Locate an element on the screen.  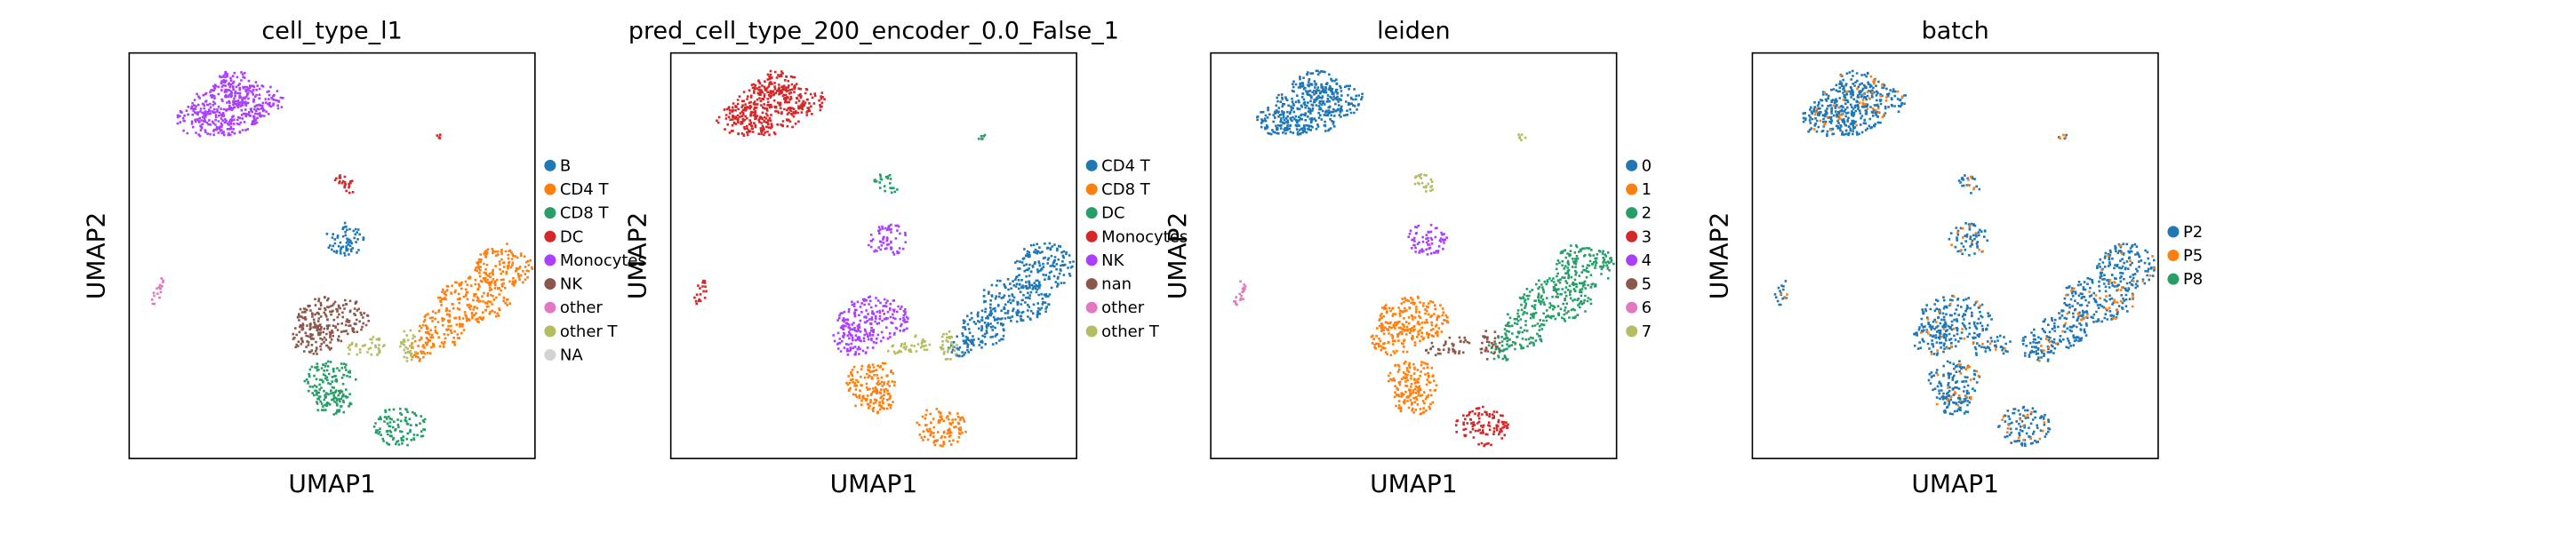
legend-label: 0 is located at coordinates (1647, 165).